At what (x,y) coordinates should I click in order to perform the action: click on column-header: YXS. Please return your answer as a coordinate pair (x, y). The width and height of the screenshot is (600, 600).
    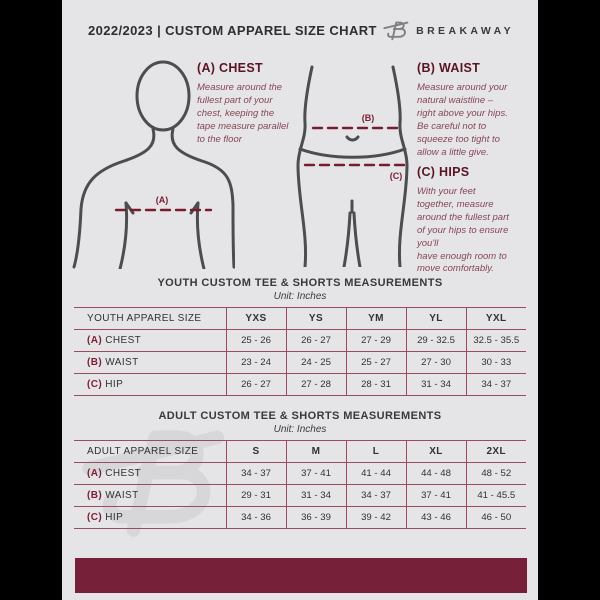
    Looking at the image, I should click on (255, 318).